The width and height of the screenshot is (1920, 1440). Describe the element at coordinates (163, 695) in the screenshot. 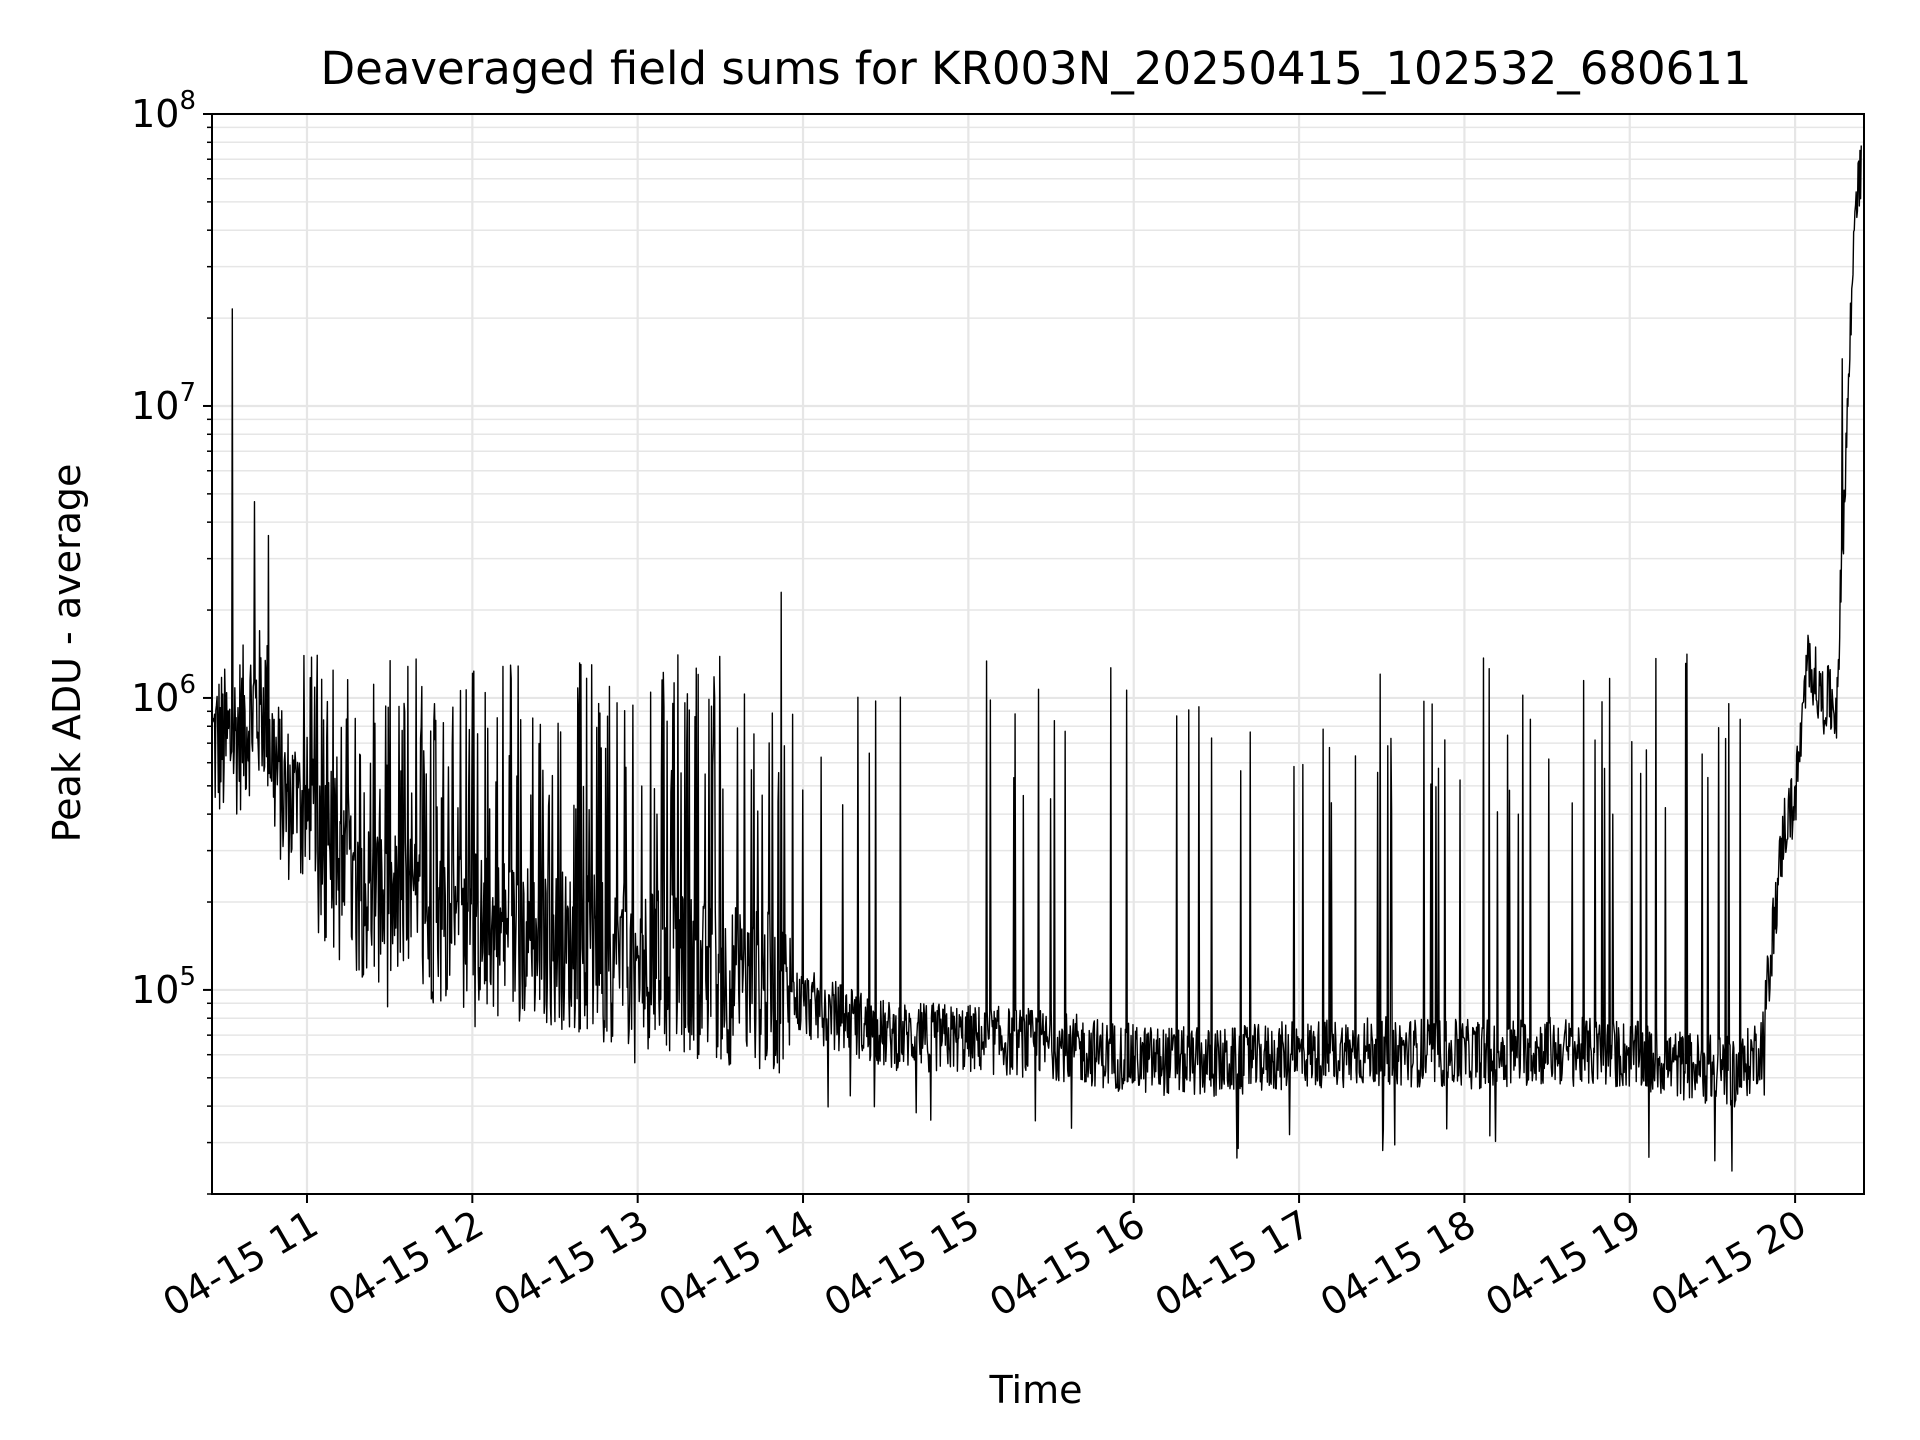

I see `y-tick-label: 10⁶` at that location.